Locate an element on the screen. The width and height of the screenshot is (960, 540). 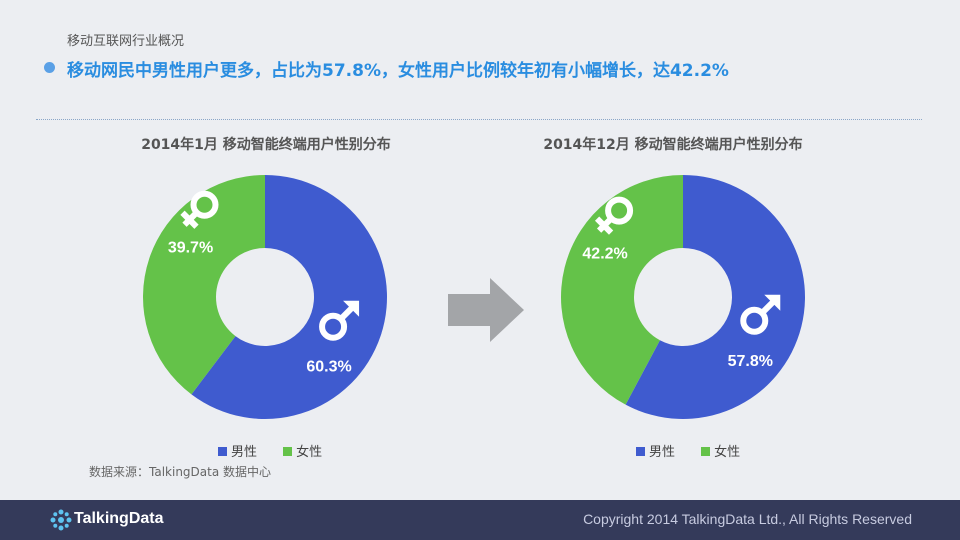
legend-jan: 男性 女性 is located at coordinates (281, 450).